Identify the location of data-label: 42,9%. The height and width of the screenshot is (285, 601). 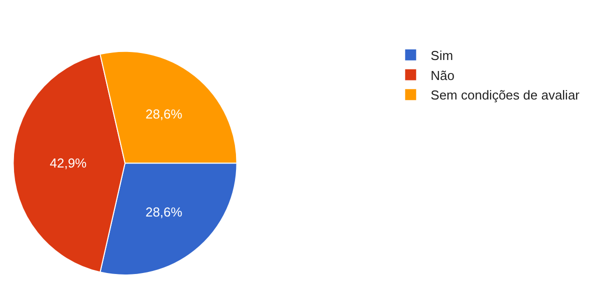
(69, 163).